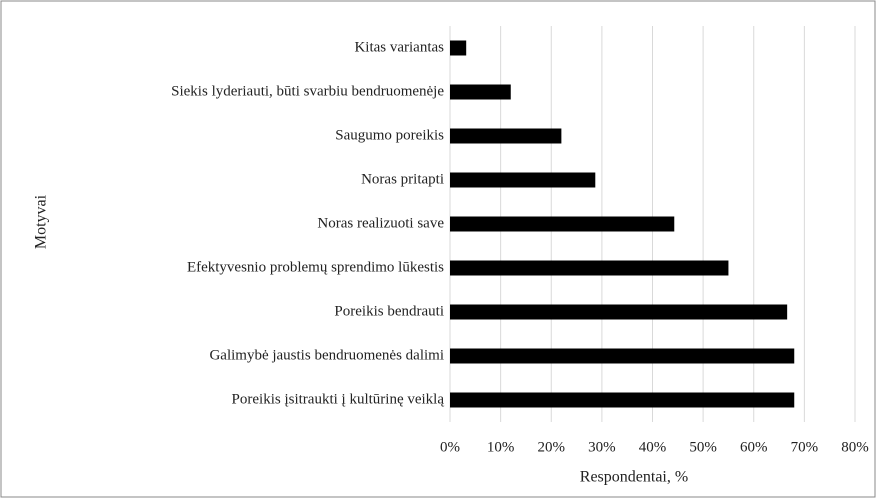 This screenshot has height=499, width=877. What do you see at coordinates (41, 221) in the screenshot?
I see `y-axis-label: Motyvai` at bounding box center [41, 221].